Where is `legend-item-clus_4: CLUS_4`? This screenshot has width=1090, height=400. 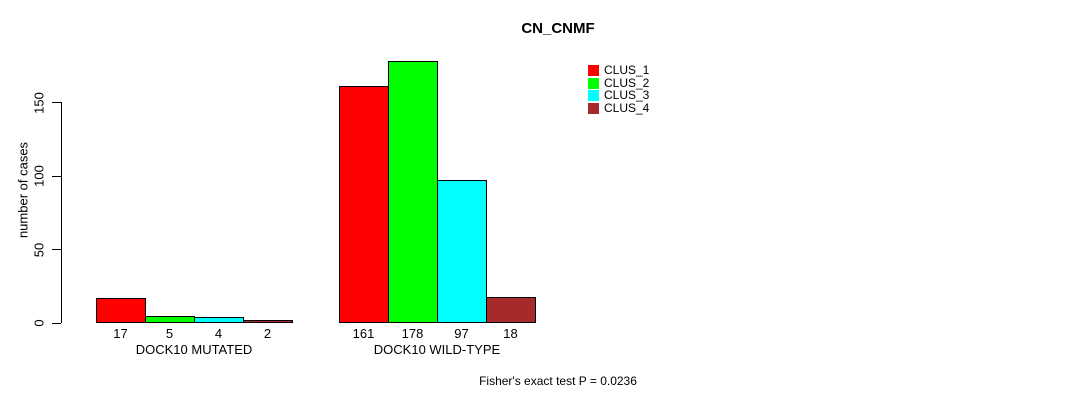
legend-item-clus_4: CLUS_4 is located at coordinates (619, 107).